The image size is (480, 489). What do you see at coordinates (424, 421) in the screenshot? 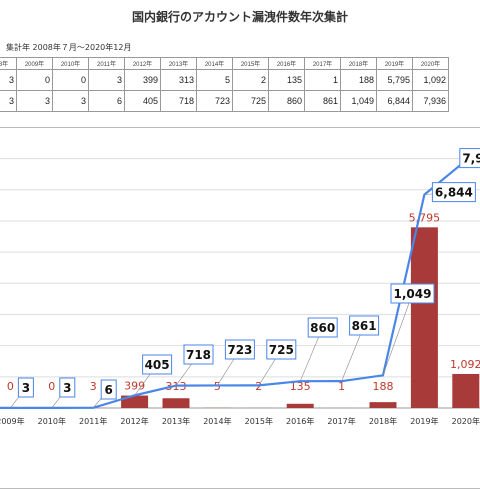
I see `x-tick-label: 2019年` at bounding box center [424, 421].